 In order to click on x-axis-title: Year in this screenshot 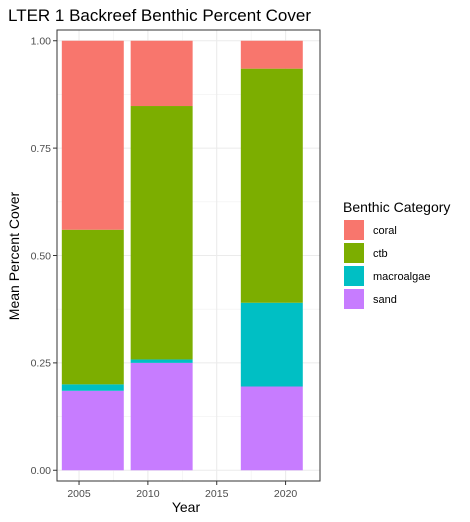, I will do `click(186, 507)`.